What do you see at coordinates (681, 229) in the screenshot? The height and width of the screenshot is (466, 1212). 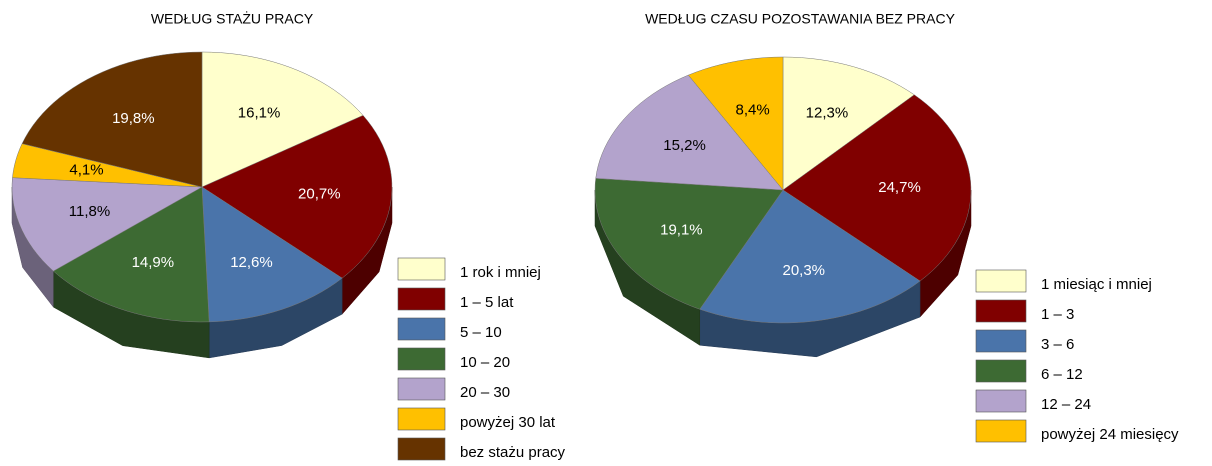 I see `value-label: 19,1%` at bounding box center [681, 229].